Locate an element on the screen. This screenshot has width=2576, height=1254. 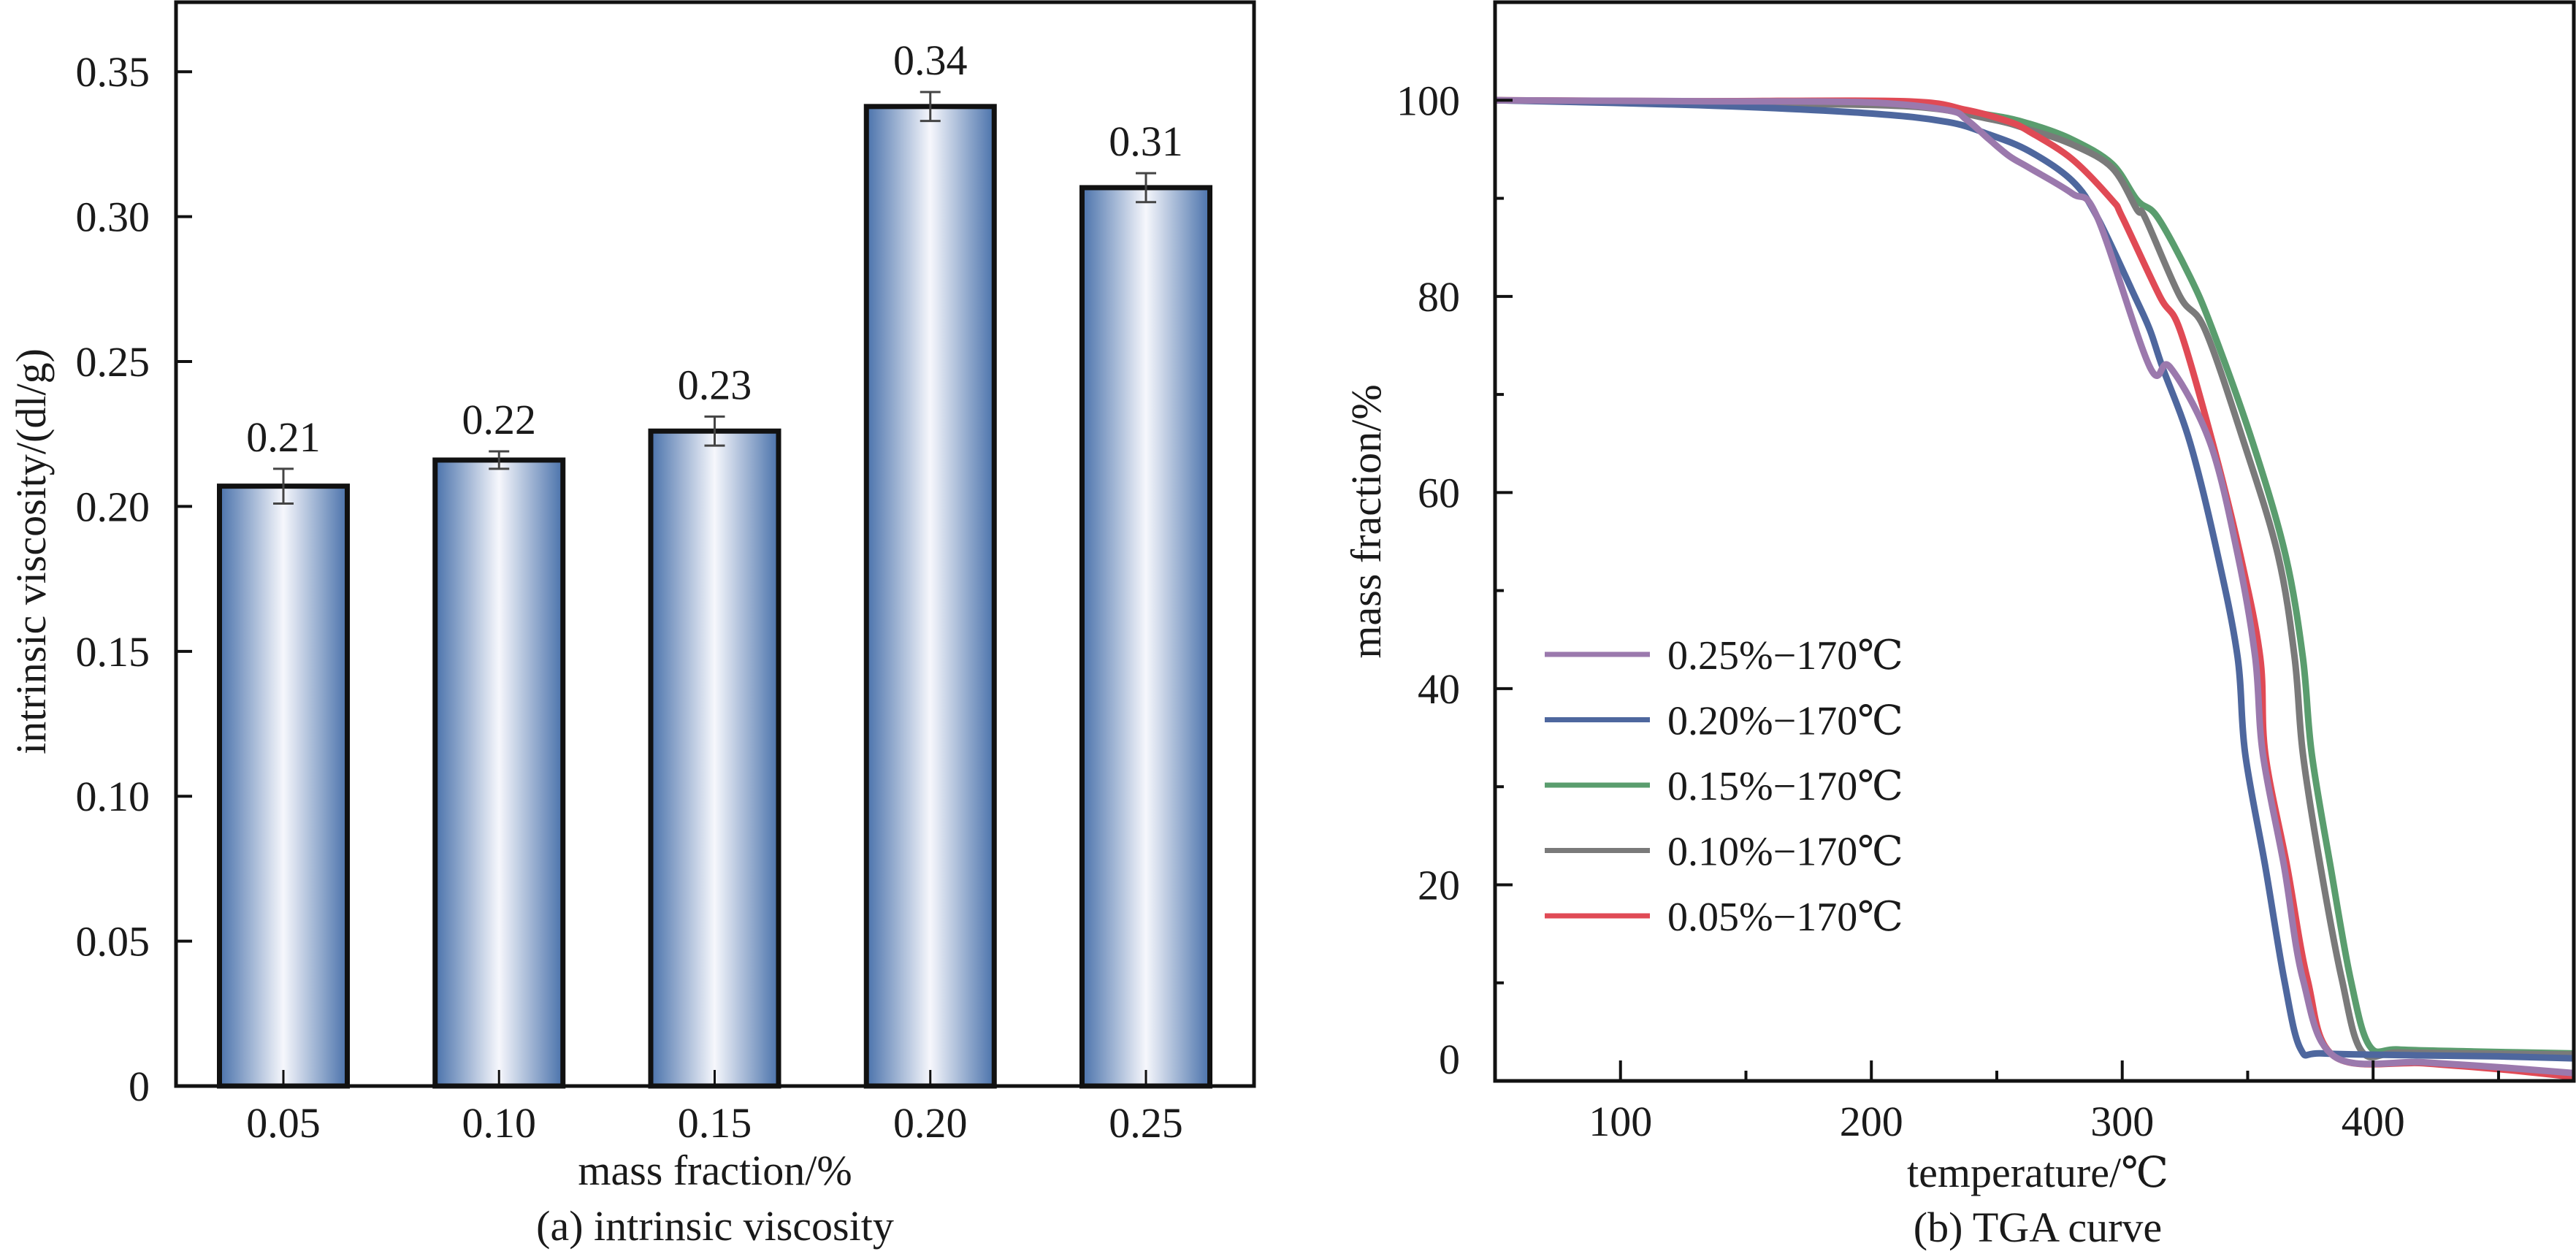
error-bars-group is located at coordinates (714, 298).